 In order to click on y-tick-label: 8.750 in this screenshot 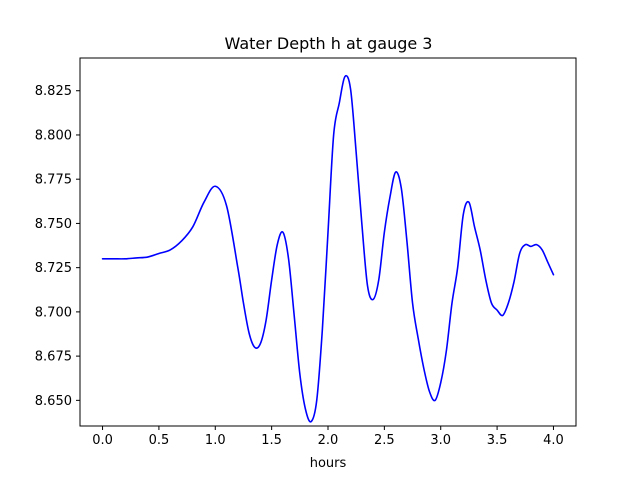, I will do `click(53, 224)`.